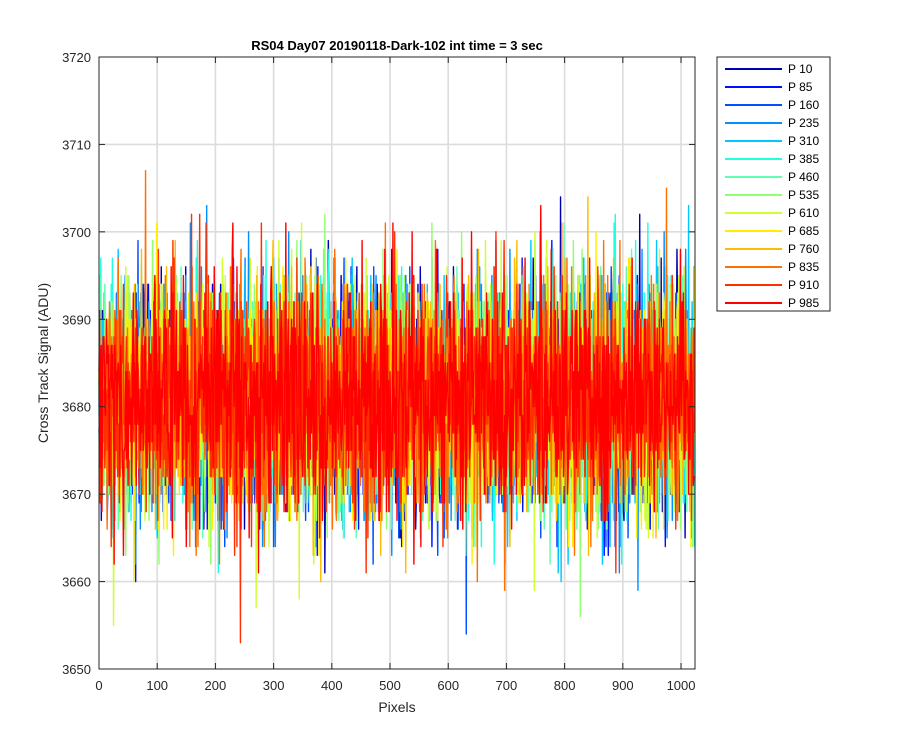  What do you see at coordinates (803, 141) in the screenshot?
I see `legend-label: P 310` at bounding box center [803, 141].